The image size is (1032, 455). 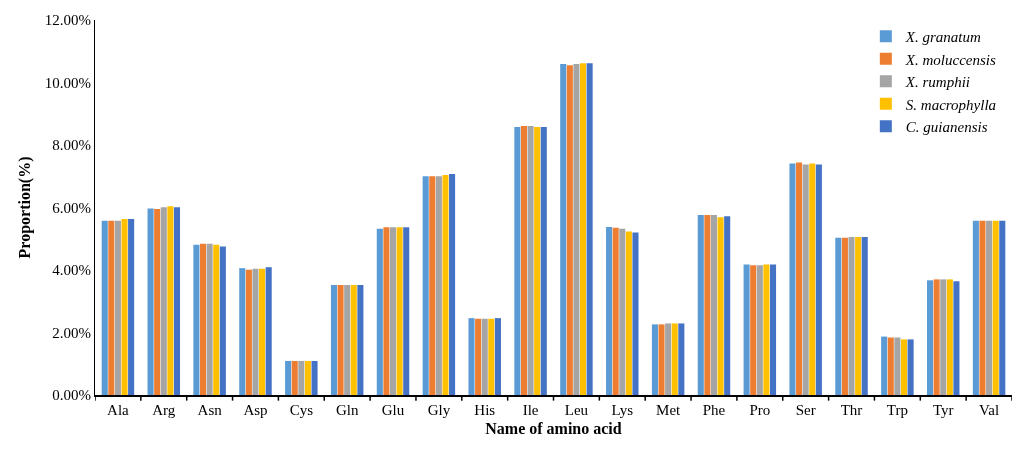 What do you see at coordinates (937, 82) in the screenshot?
I see `legend-label: X. rumphii` at bounding box center [937, 82].